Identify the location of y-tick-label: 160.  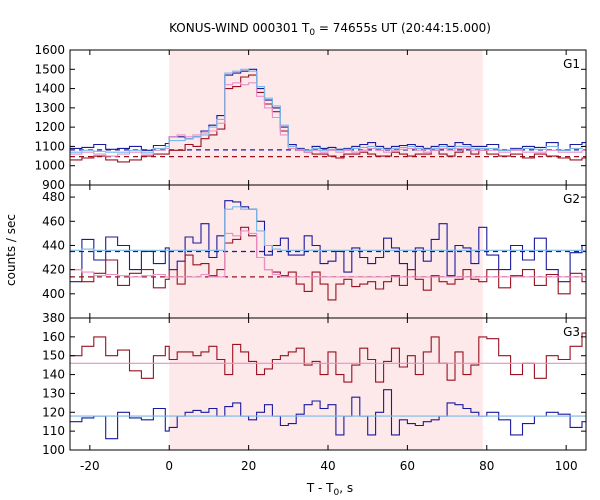
(53, 337).